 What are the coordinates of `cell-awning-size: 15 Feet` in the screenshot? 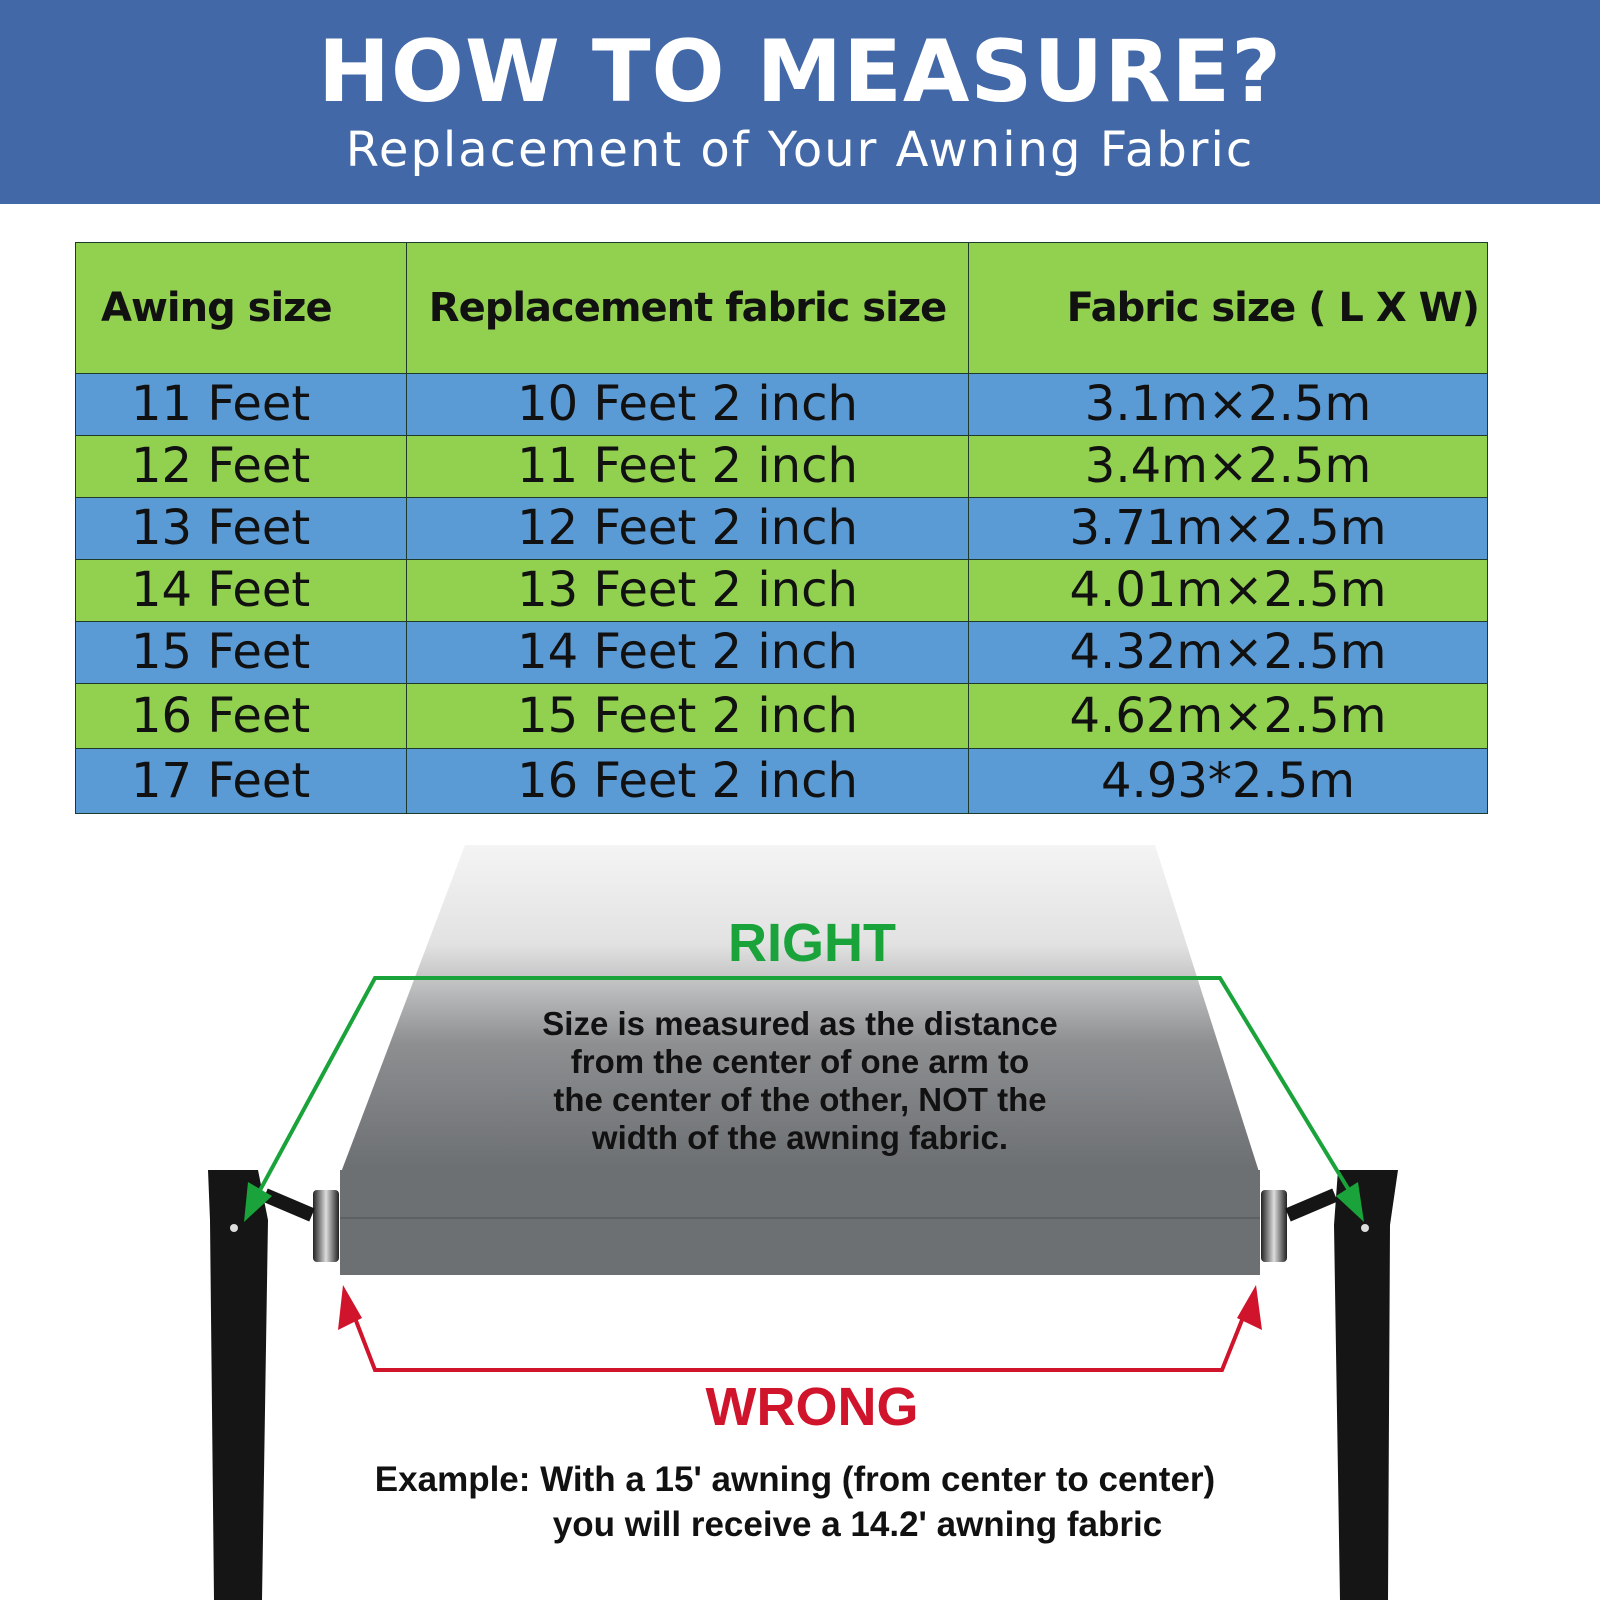 It's located at (241, 652).